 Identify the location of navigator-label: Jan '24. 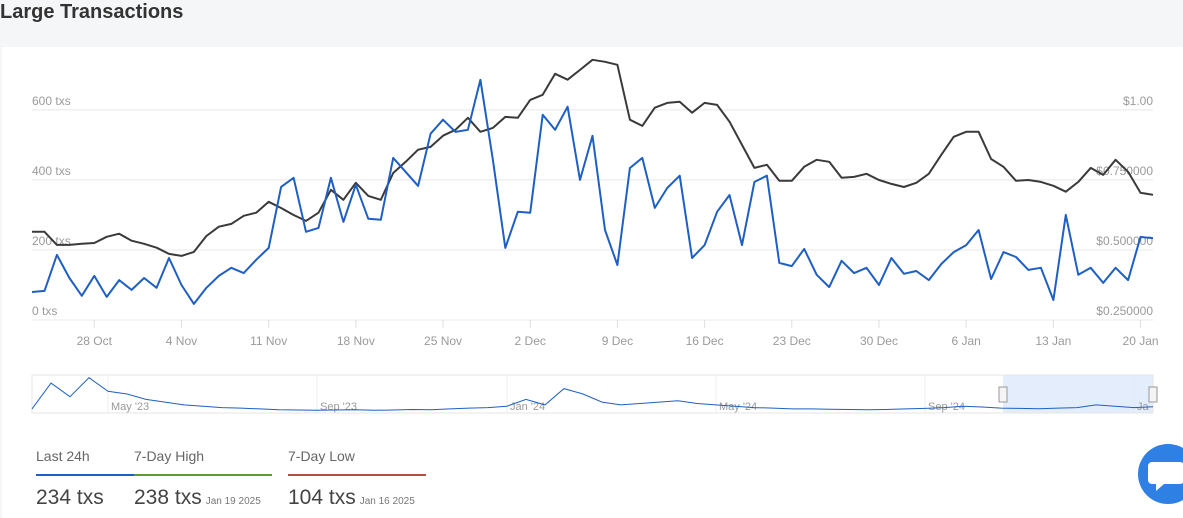
(527, 407).